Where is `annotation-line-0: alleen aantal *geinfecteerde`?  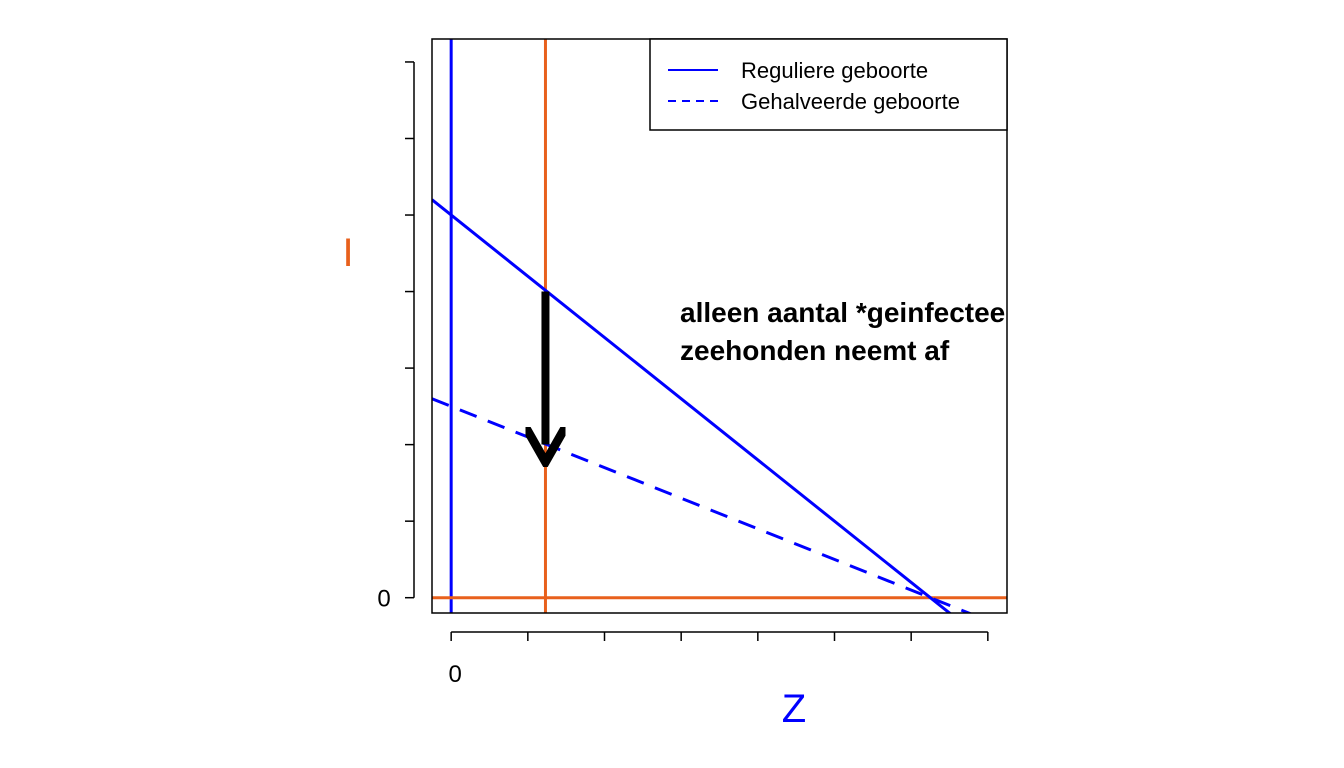 annotation-line-0: alleen aantal *geinfecteerde is located at coordinates (864, 312).